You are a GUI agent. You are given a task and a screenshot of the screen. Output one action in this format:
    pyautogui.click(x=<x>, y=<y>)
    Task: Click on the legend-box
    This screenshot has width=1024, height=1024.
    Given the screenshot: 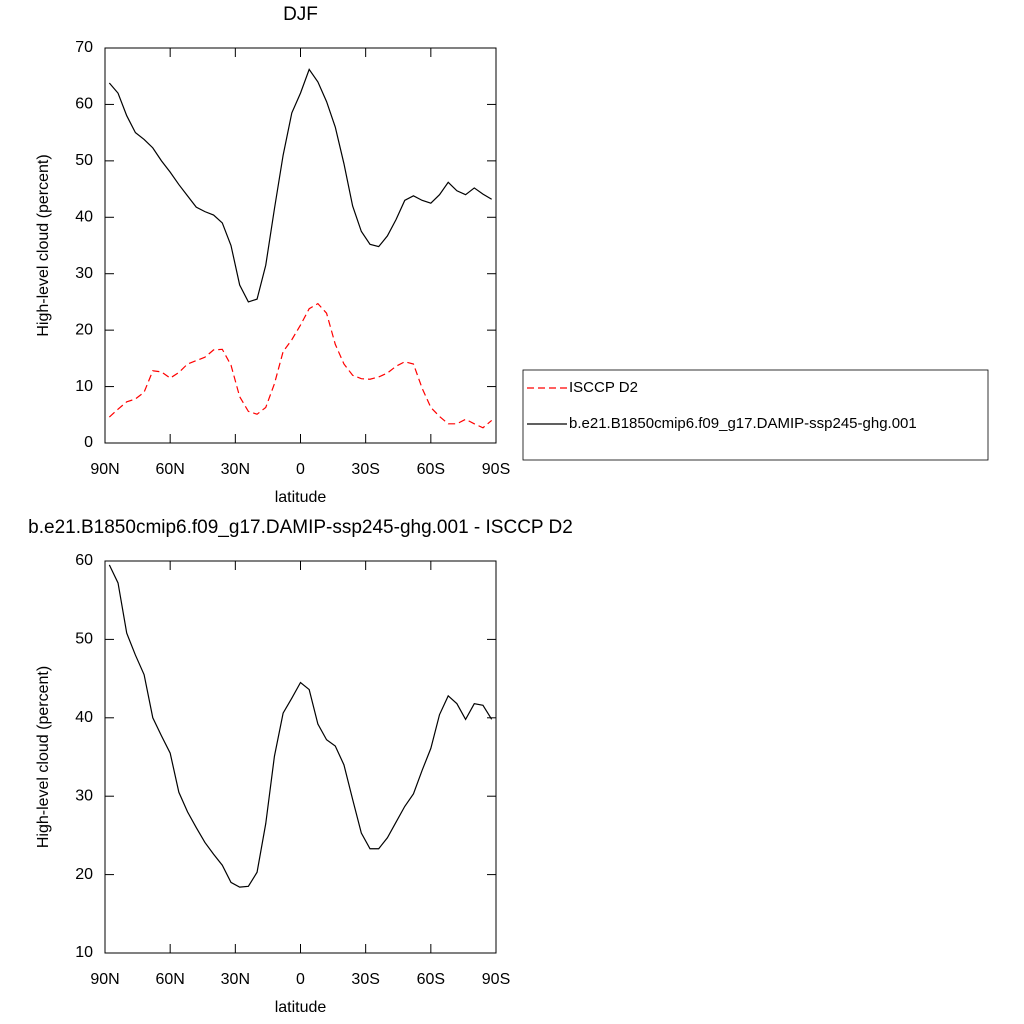 What is the action you would take?
    pyautogui.click(x=755, y=415)
    